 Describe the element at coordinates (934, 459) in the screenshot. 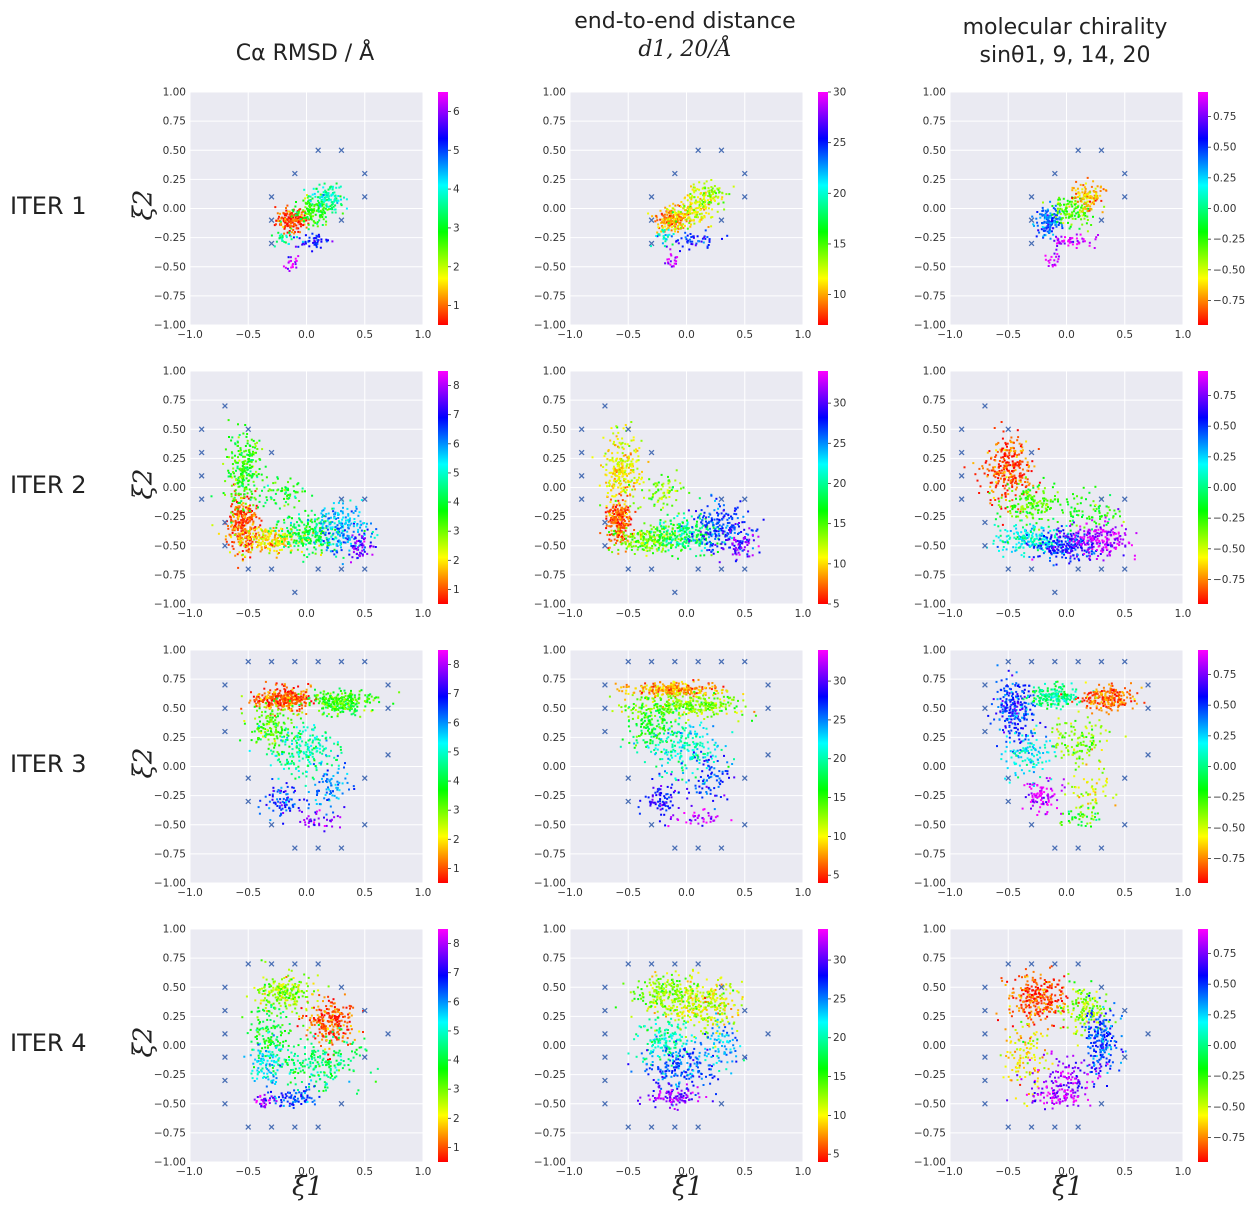

I see `y-tick-label: 0.25` at that location.